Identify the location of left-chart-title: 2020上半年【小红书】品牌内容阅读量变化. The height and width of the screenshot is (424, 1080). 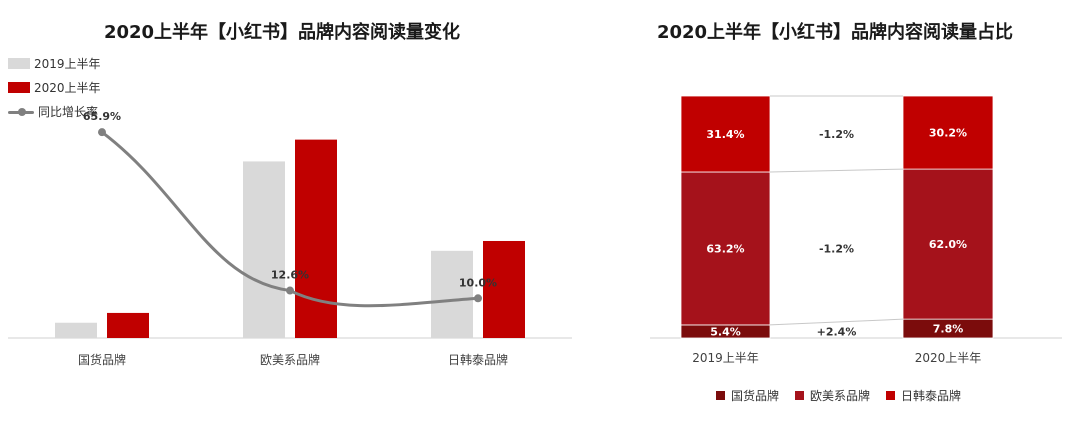
(282, 32).